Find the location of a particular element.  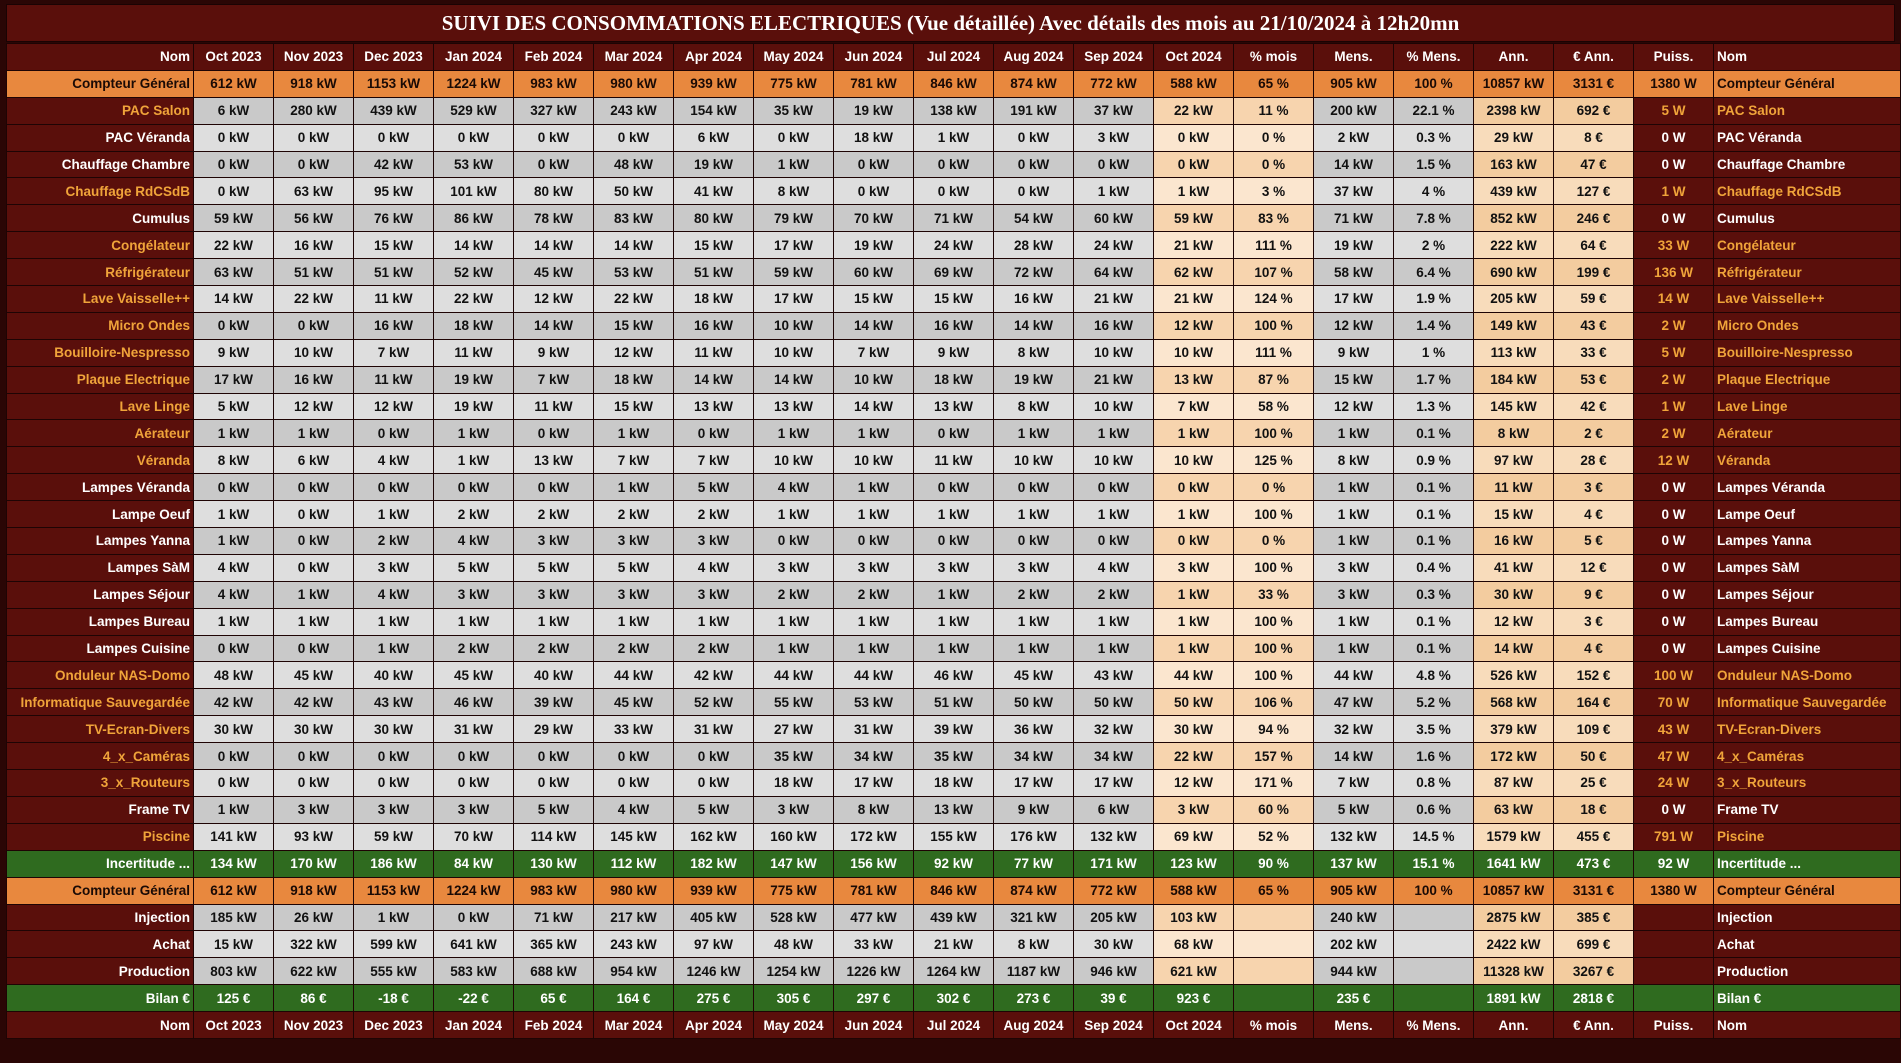

cell: 0 % is located at coordinates (1273, 164).